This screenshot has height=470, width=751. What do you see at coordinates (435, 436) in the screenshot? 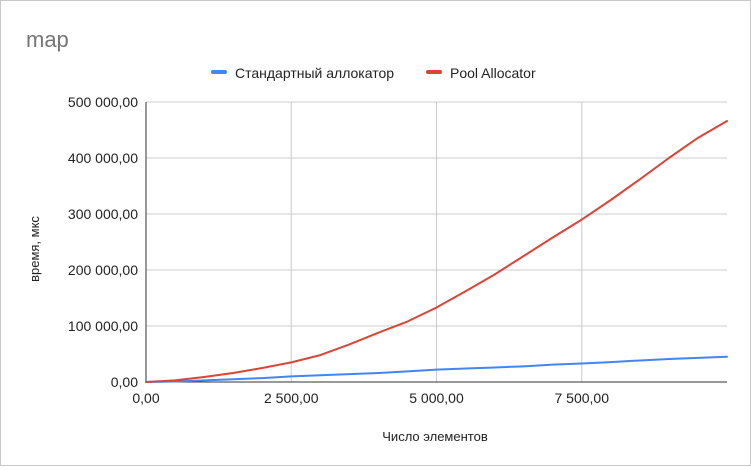
I see `x-axis-label: Число элементов` at bounding box center [435, 436].